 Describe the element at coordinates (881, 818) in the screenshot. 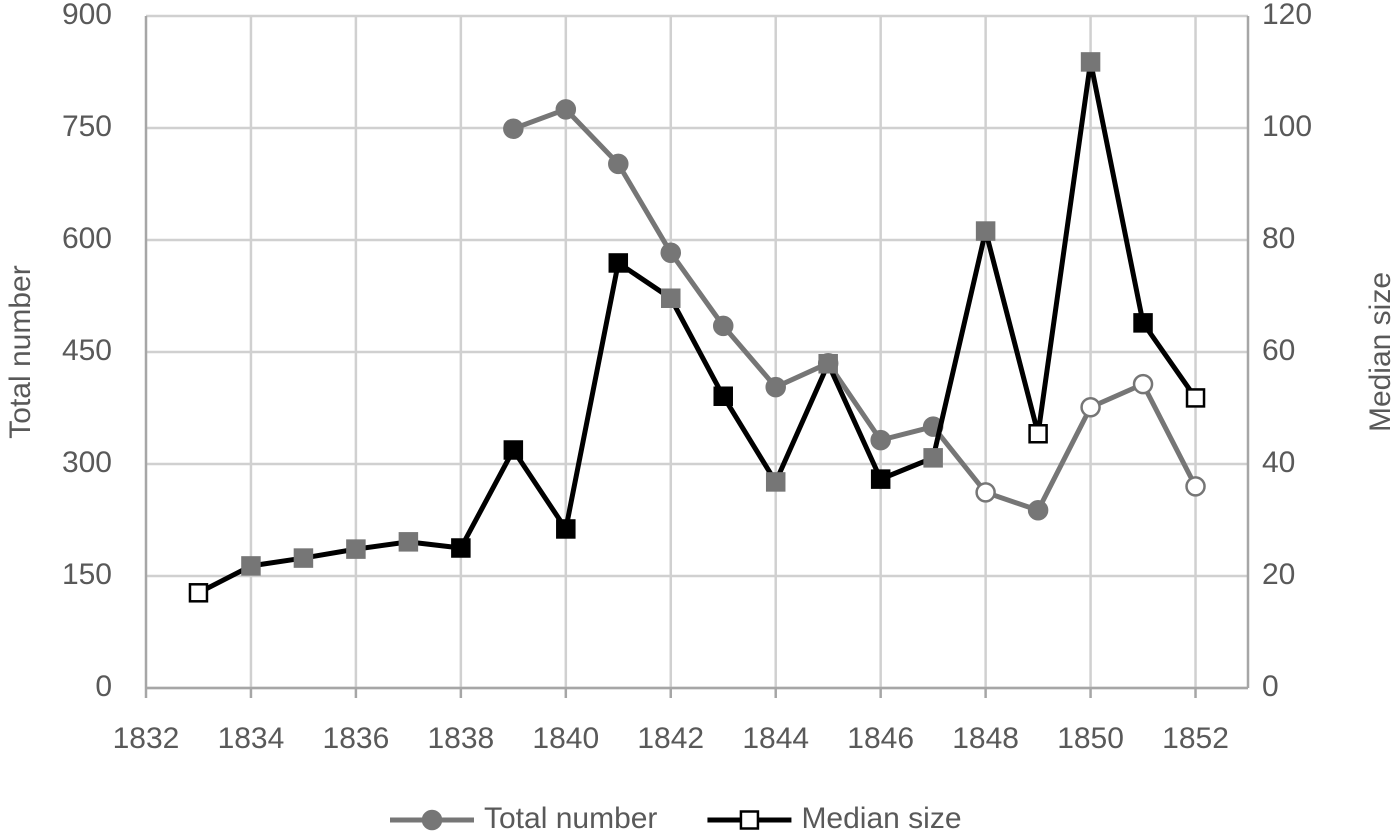

I see `legend-label: Median size` at that location.